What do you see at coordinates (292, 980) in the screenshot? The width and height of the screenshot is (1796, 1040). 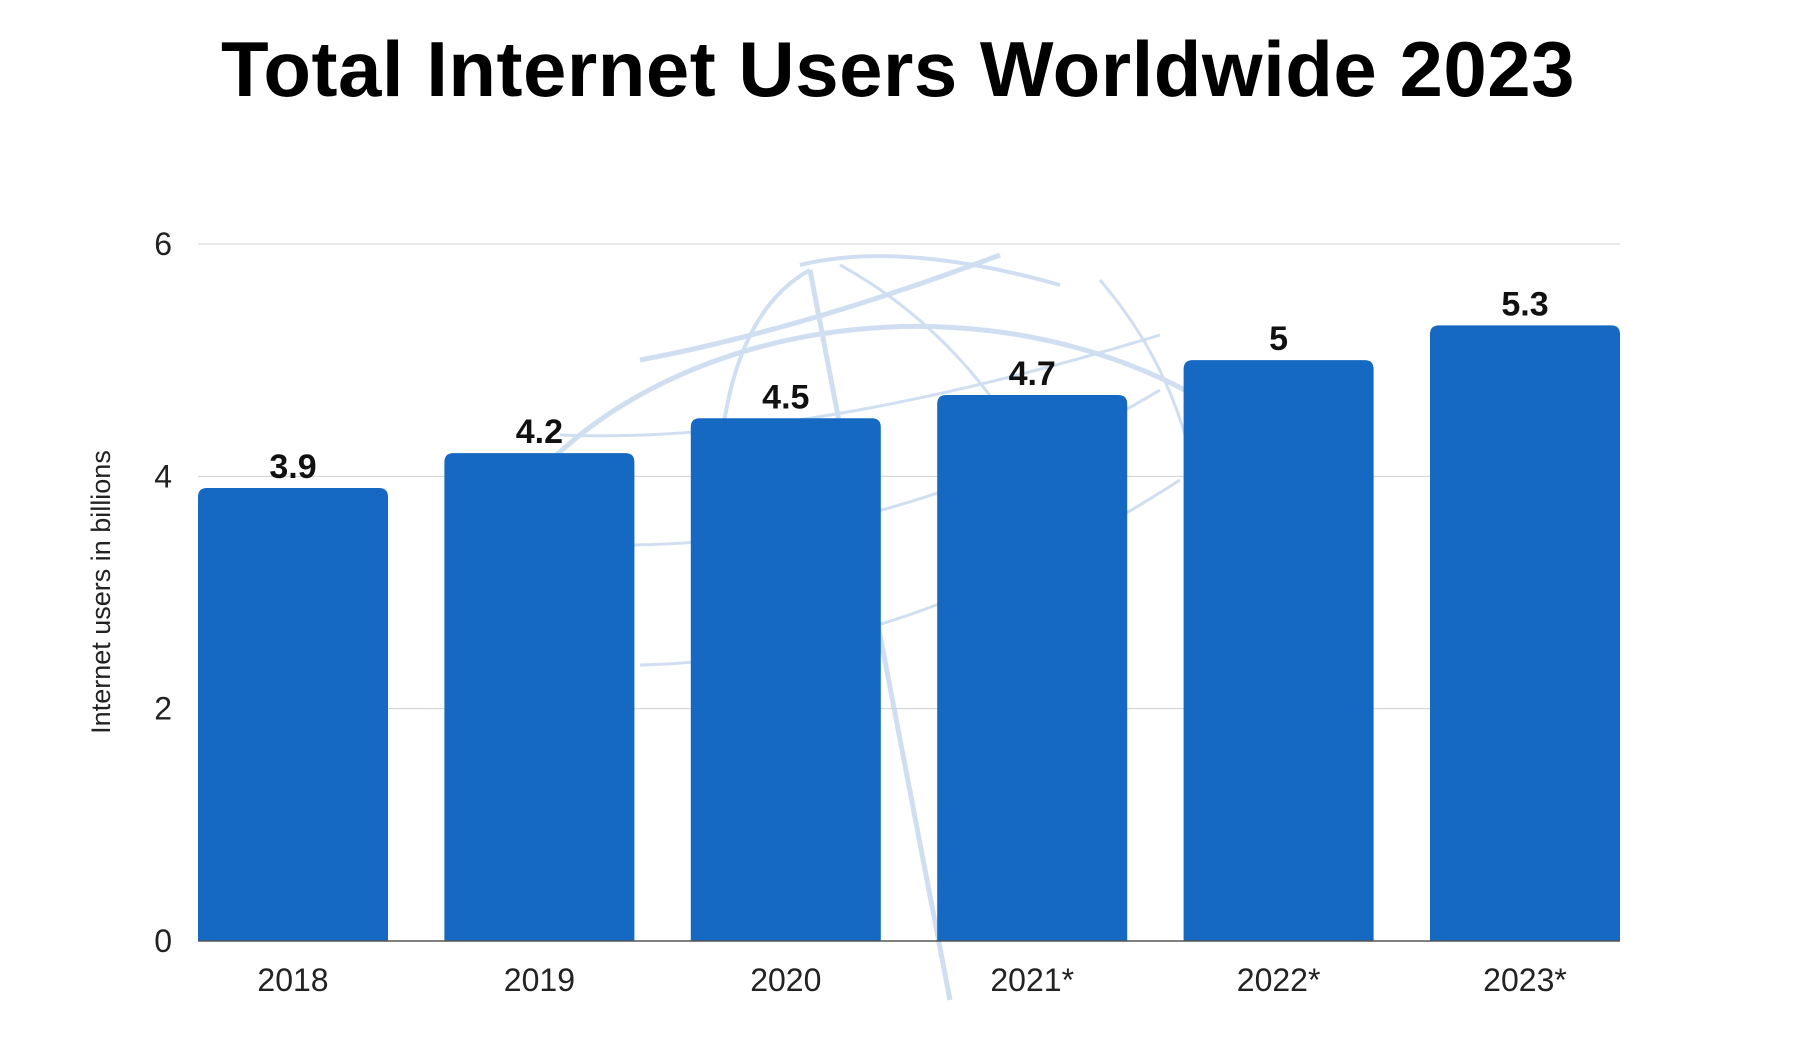 I see `x-tick-label: 2018` at bounding box center [292, 980].